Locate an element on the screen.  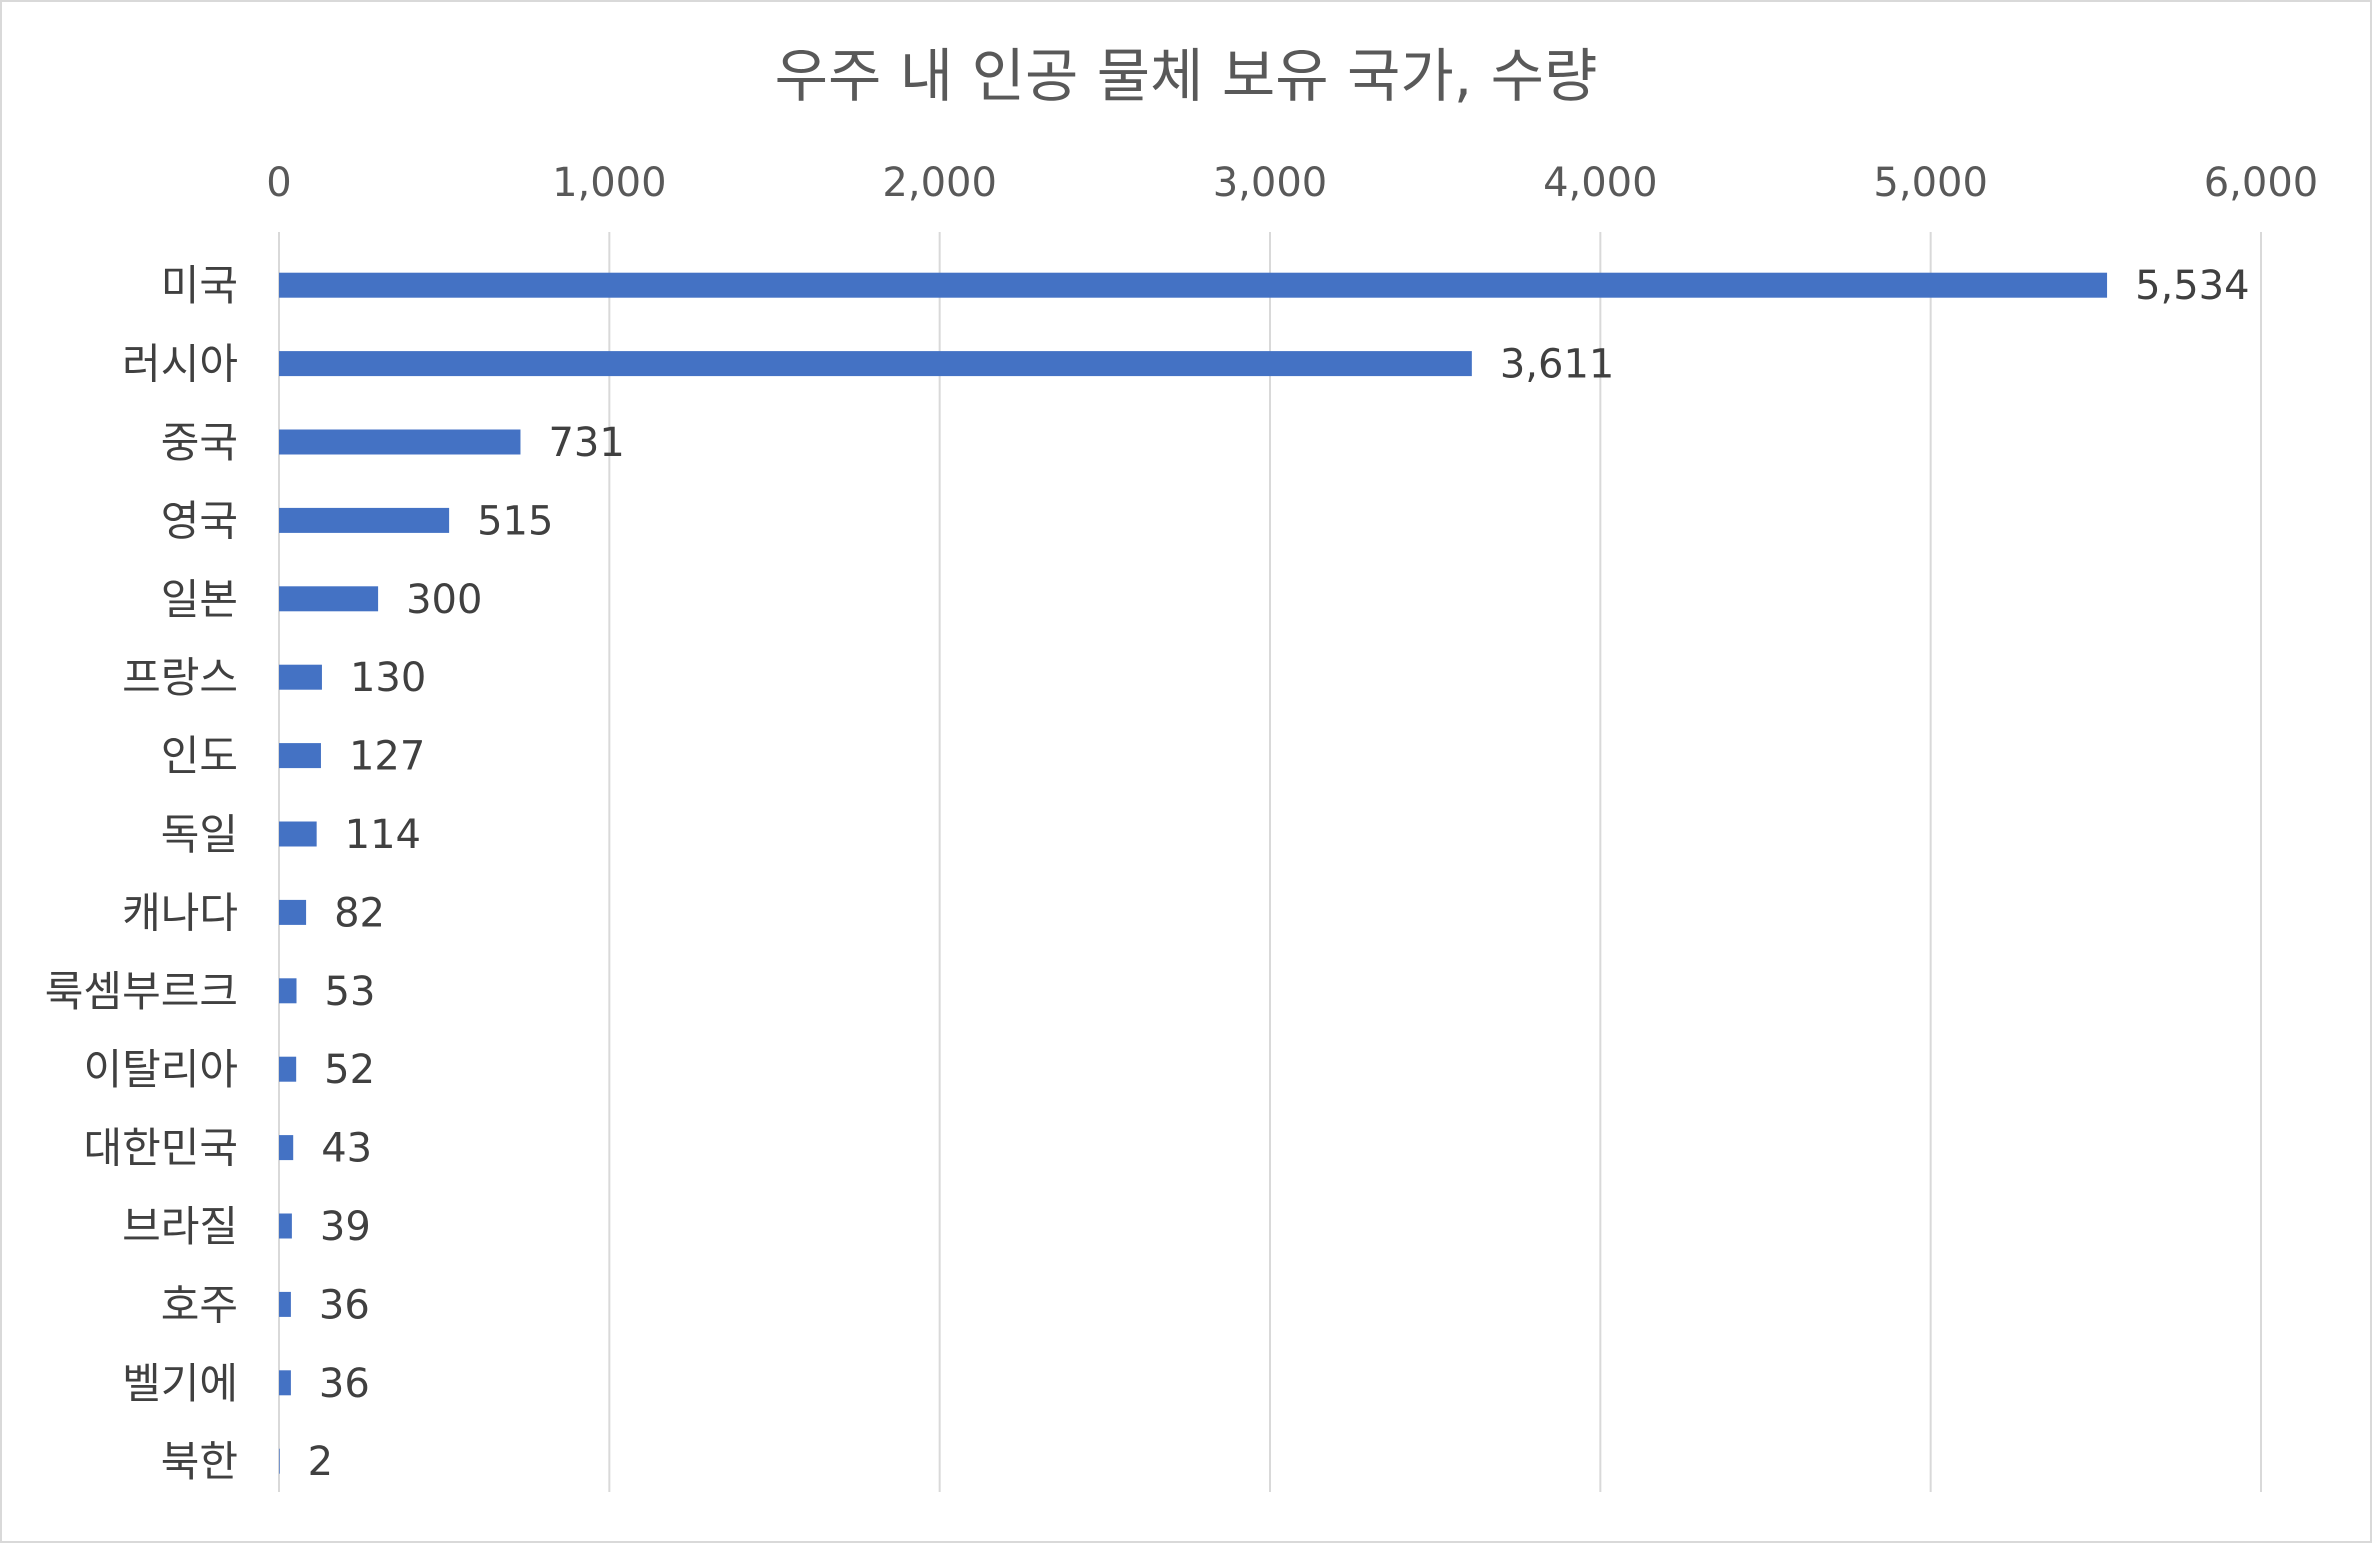
category-label: 미국 is located at coordinates (199, 285).